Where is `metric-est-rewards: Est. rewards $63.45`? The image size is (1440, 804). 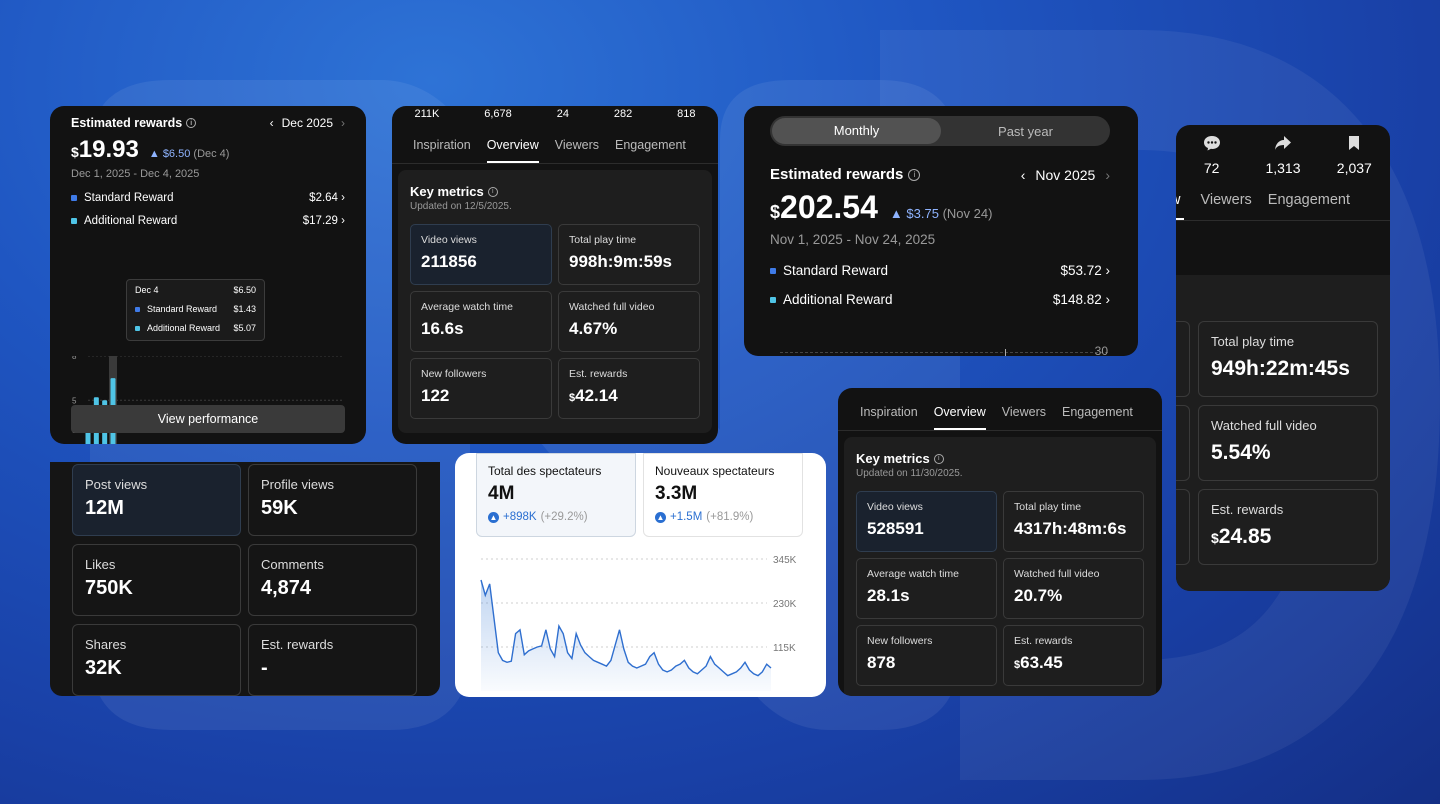 metric-est-rewards: Est. rewards $63.45 is located at coordinates (1073, 655).